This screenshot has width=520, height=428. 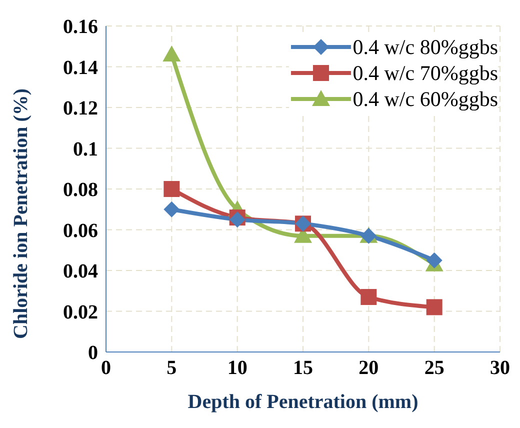 What do you see at coordinates (500, 368) in the screenshot?
I see `x-tick-label: 30` at bounding box center [500, 368].